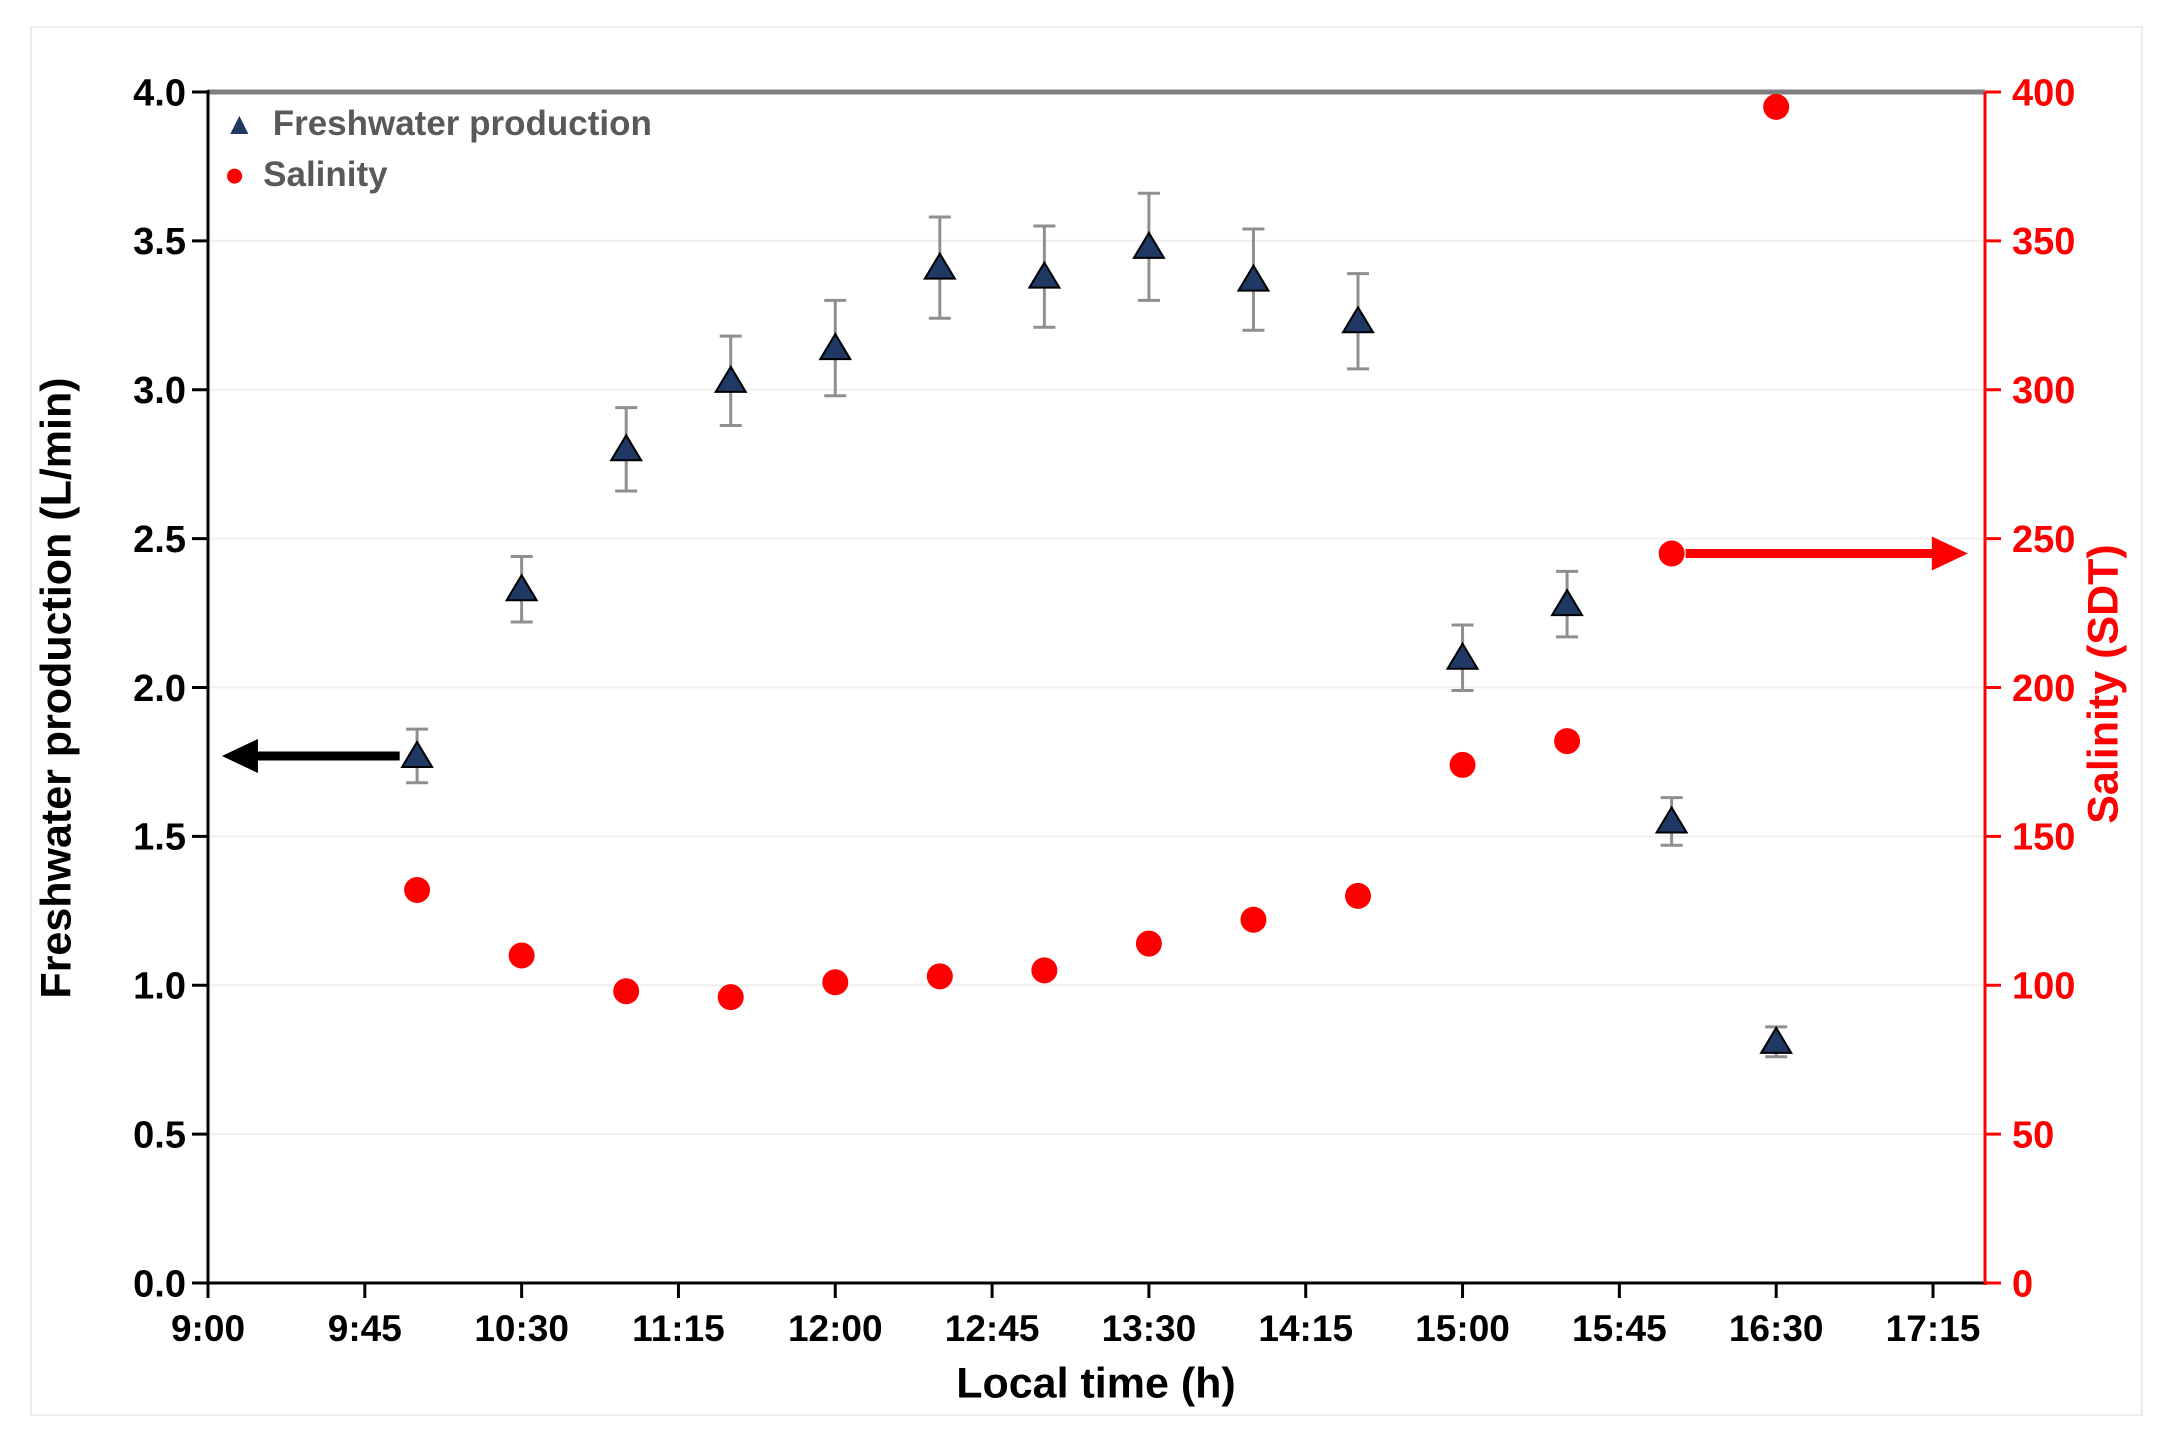  I want to click on x-tick-label: 9:45, so click(365, 1328).